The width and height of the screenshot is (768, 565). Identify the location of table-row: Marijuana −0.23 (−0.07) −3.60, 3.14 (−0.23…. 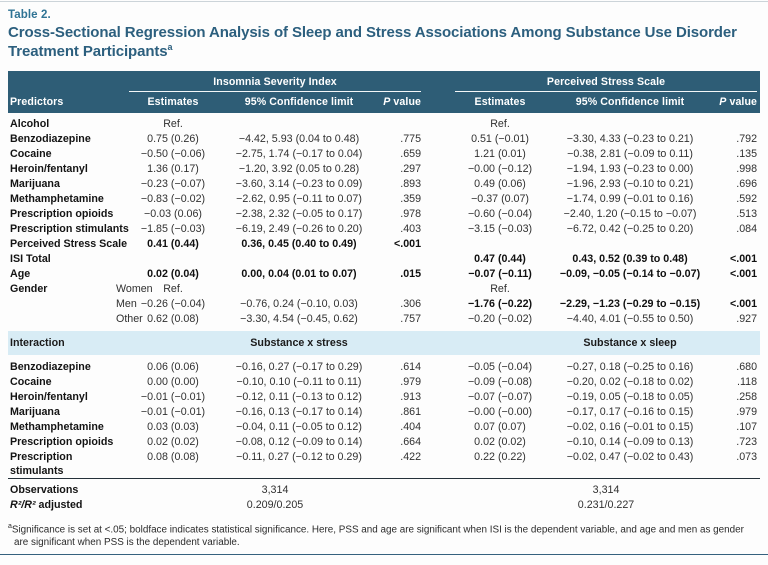
(384, 184).